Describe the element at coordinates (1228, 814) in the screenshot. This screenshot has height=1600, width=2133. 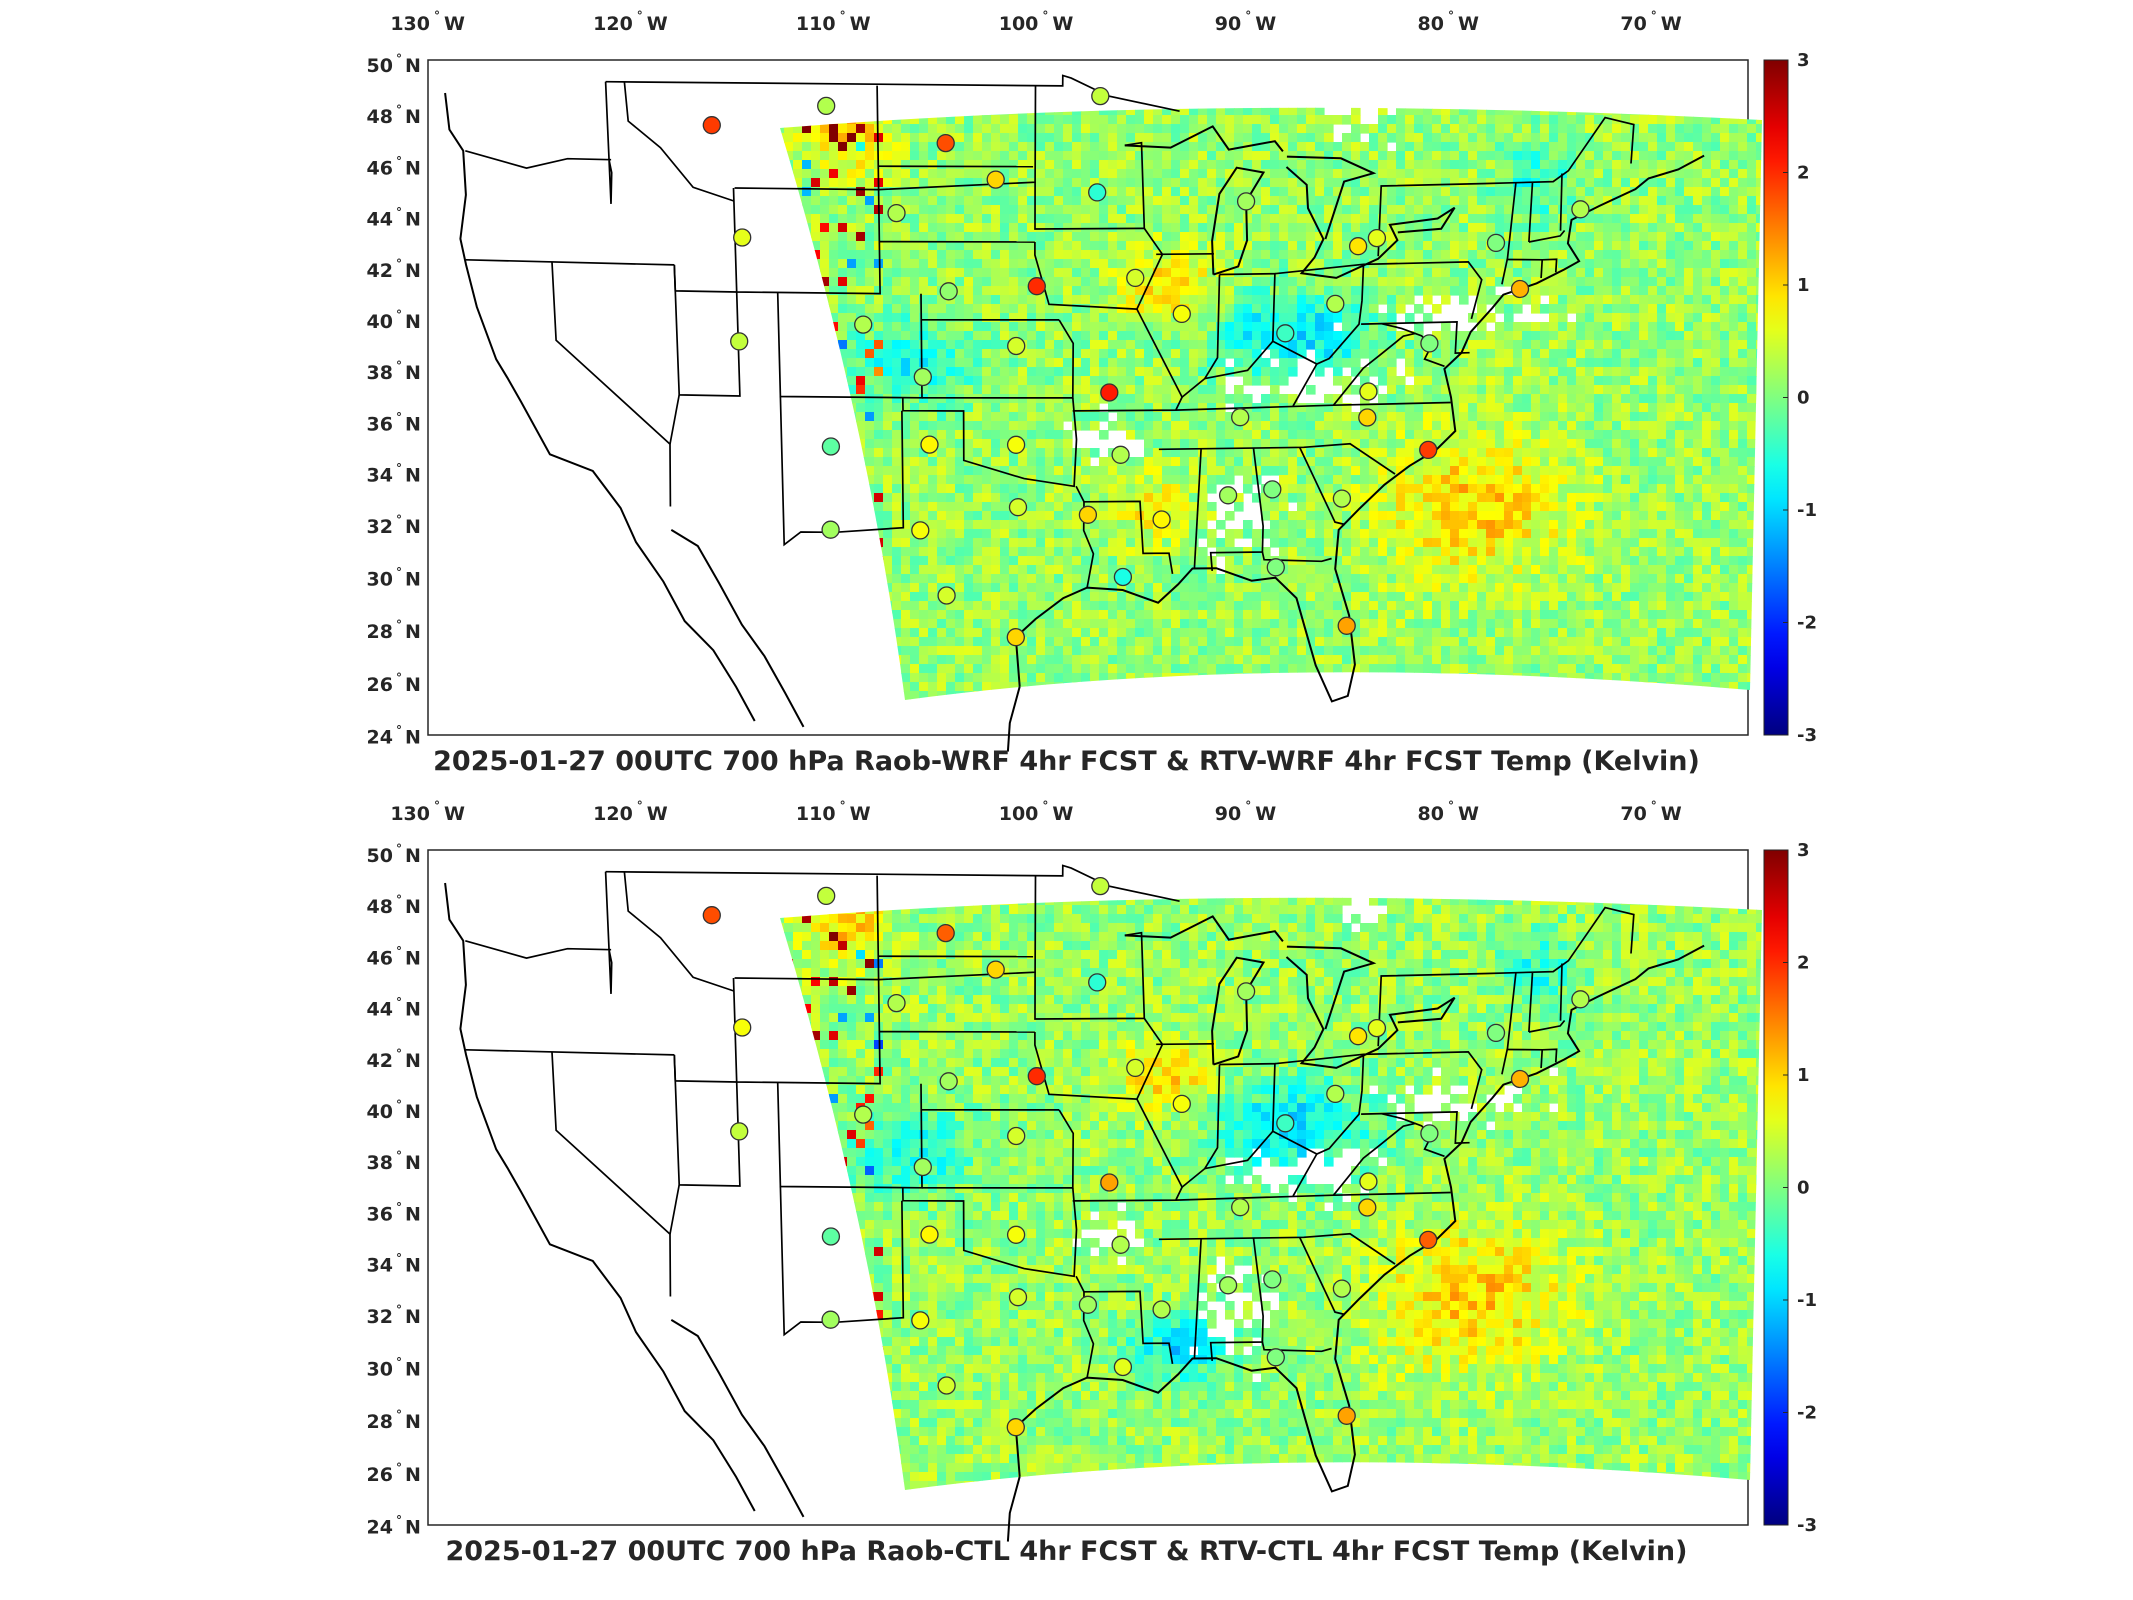
I see `lon-tick-label: 90` at that location.